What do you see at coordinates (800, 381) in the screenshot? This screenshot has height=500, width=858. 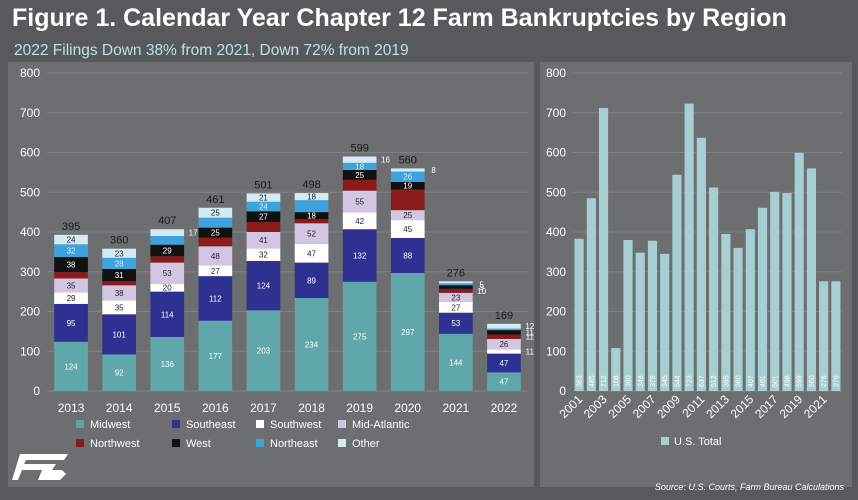 I see `total-bar-value-label: 599` at bounding box center [800, 381].